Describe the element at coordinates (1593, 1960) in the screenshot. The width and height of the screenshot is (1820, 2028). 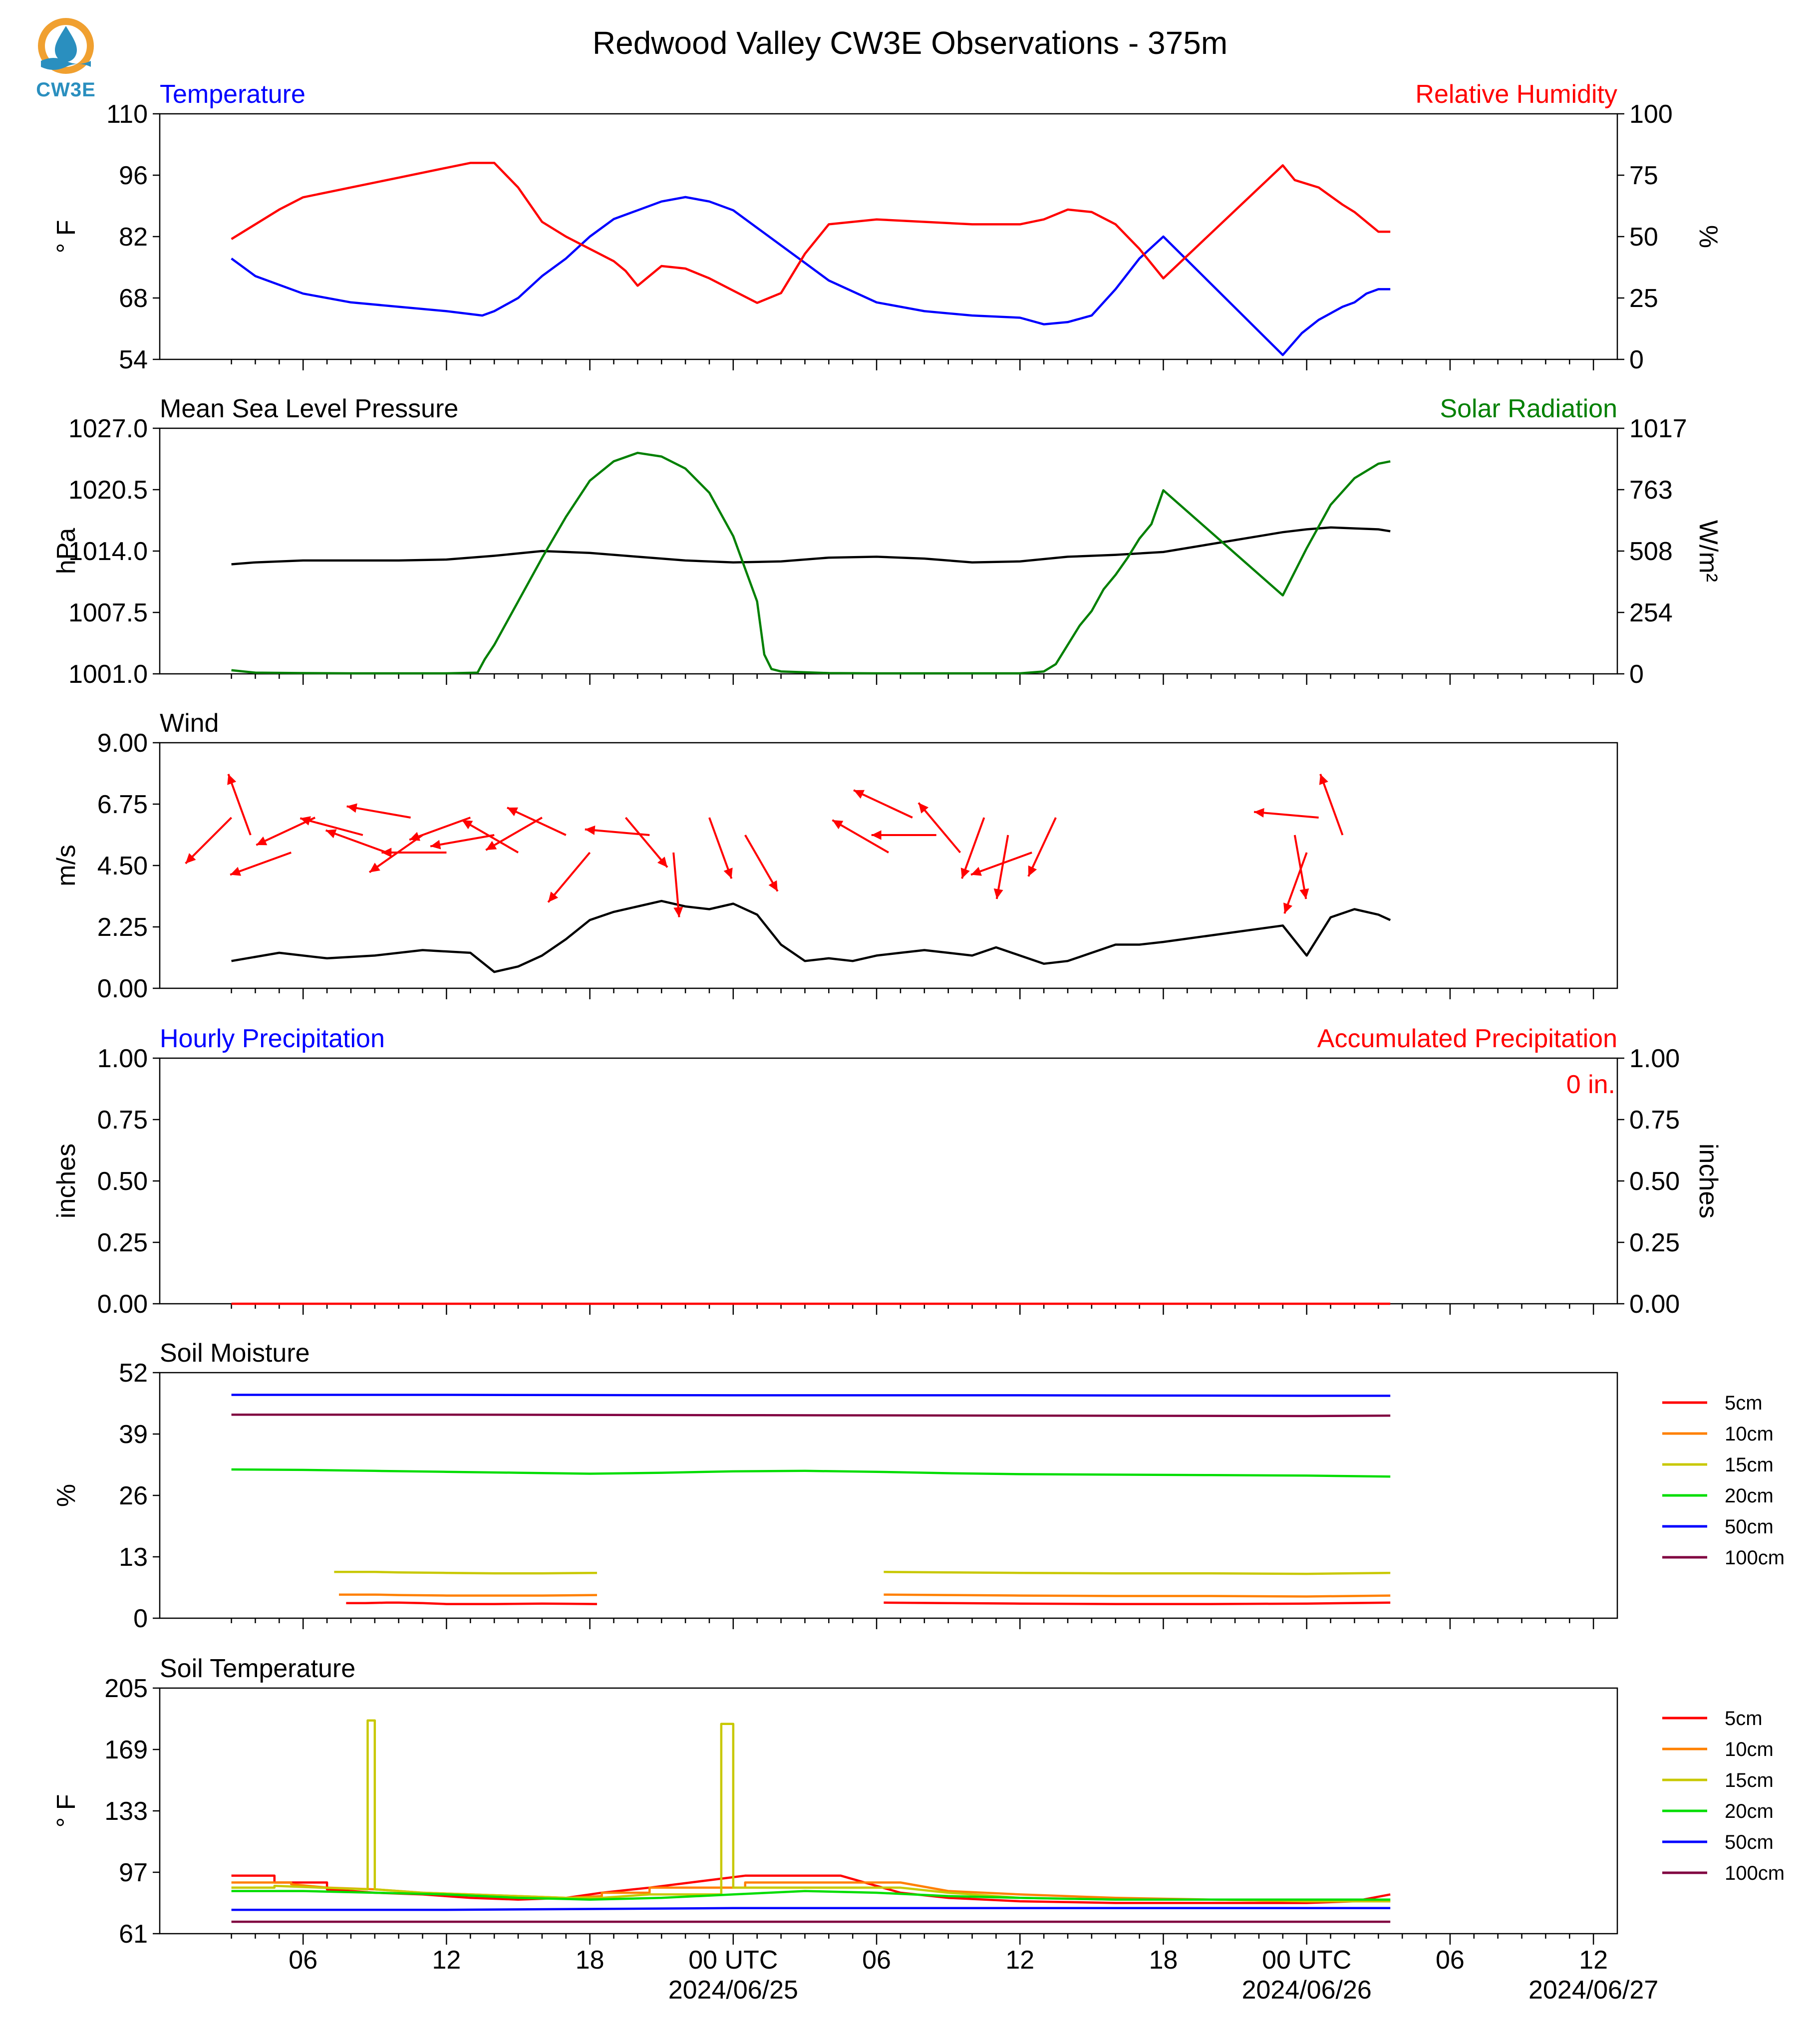
I see `x-tick-label: 12` at that location.